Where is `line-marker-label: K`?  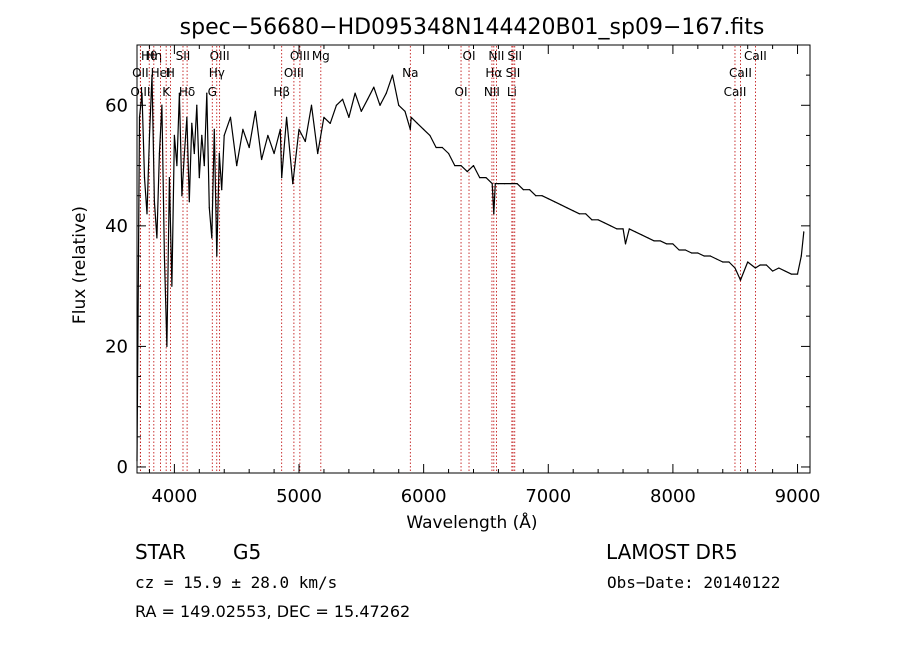
line-marker-label: K is located at coordinates (166, 92).